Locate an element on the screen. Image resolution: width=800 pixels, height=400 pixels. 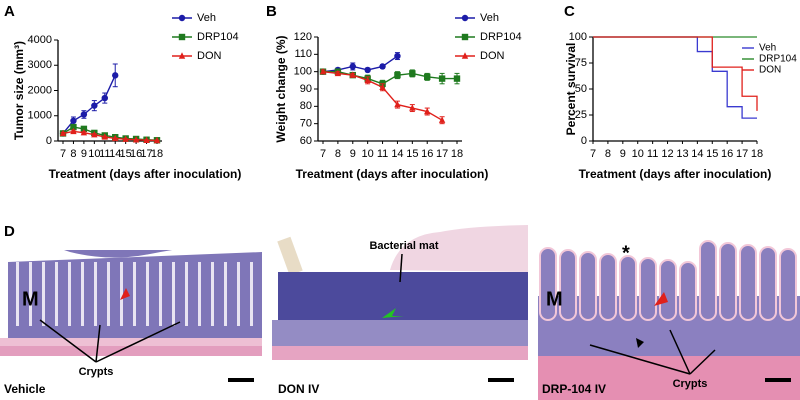
y-tick-label: 110 is located at coordinates (303, 54).